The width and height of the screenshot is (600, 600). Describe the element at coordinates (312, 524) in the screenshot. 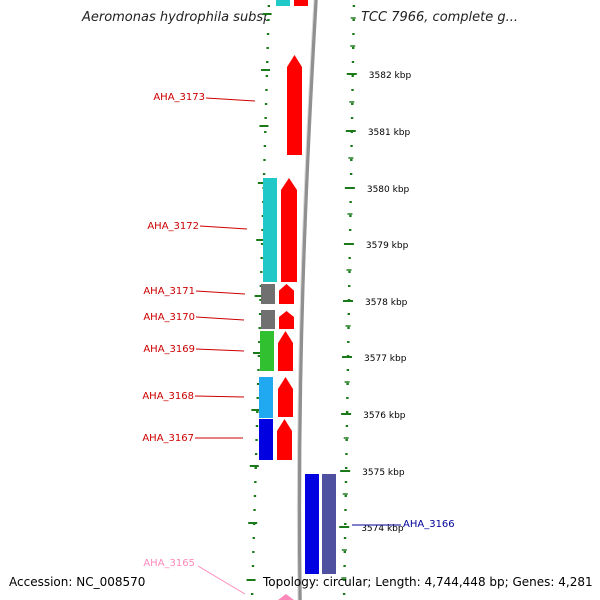

I see `gene-block-aha-3166-blue` at that location.